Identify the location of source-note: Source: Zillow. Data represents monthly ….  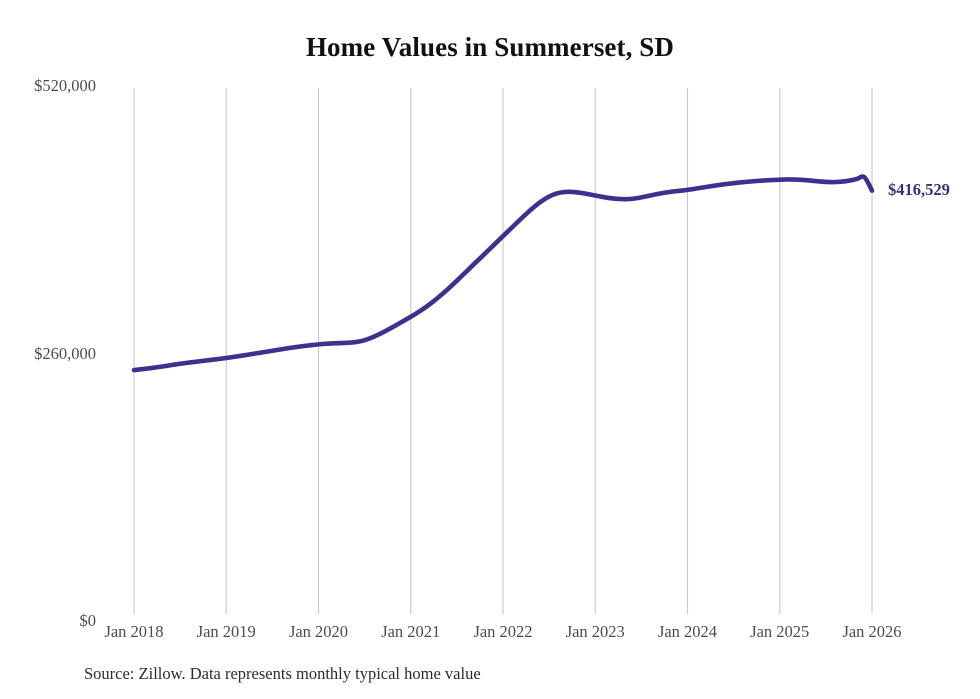
(282, 673).